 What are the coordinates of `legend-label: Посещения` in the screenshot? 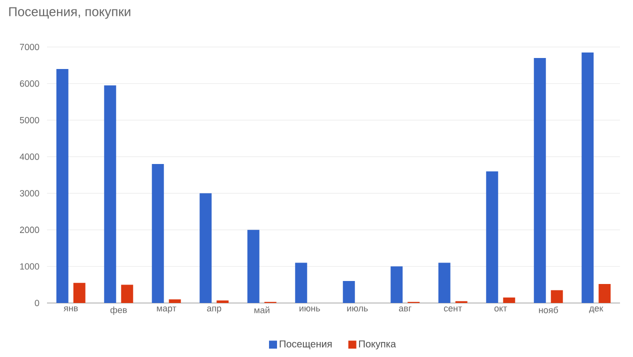 It's located at (306, 345).